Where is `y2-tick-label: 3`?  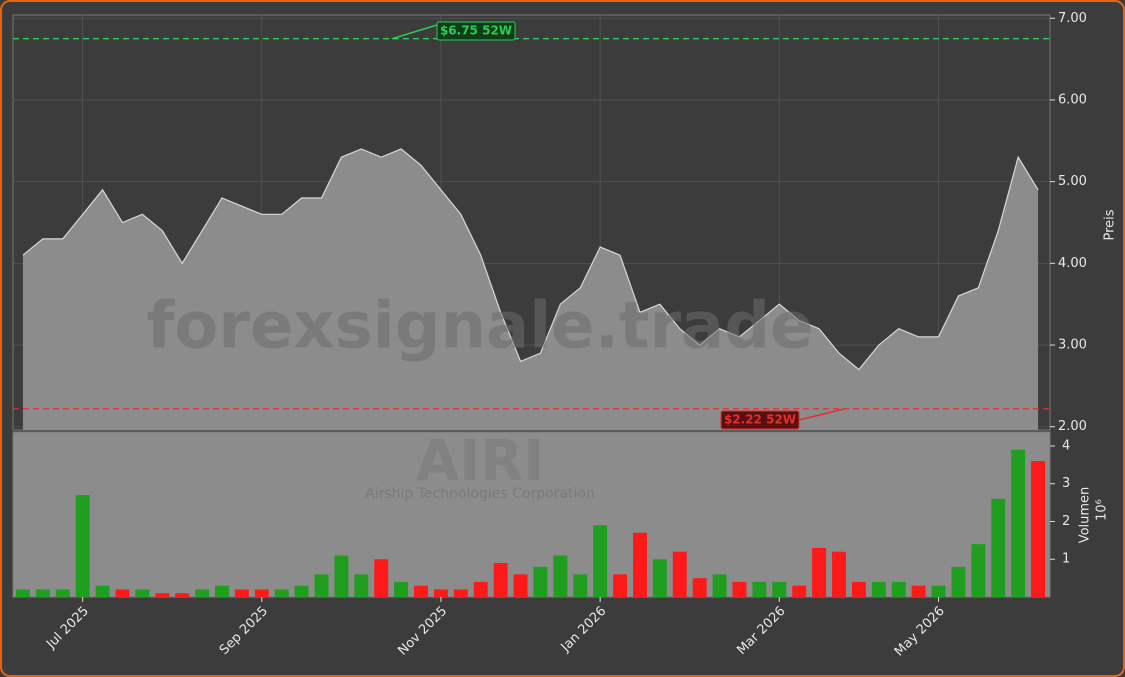
y2-tick-label: 3 is located at coordinates (1066, 483).